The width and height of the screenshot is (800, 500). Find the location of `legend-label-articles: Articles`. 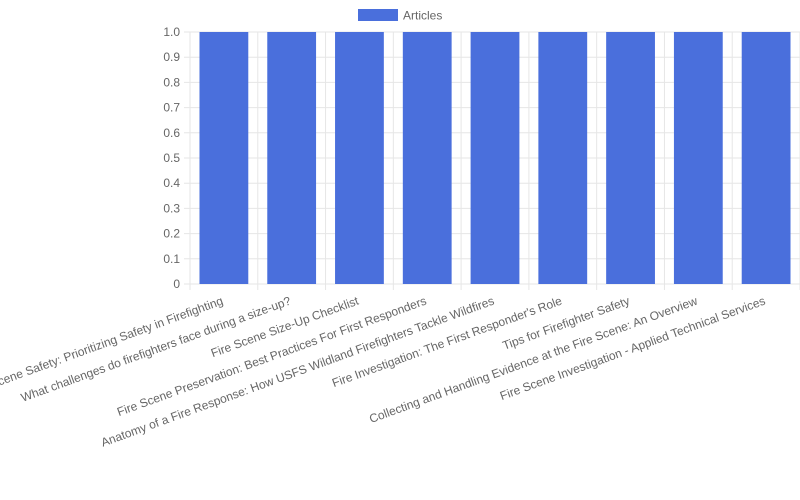

legend-label-articles: Articles is located at coordinates (422, 16).